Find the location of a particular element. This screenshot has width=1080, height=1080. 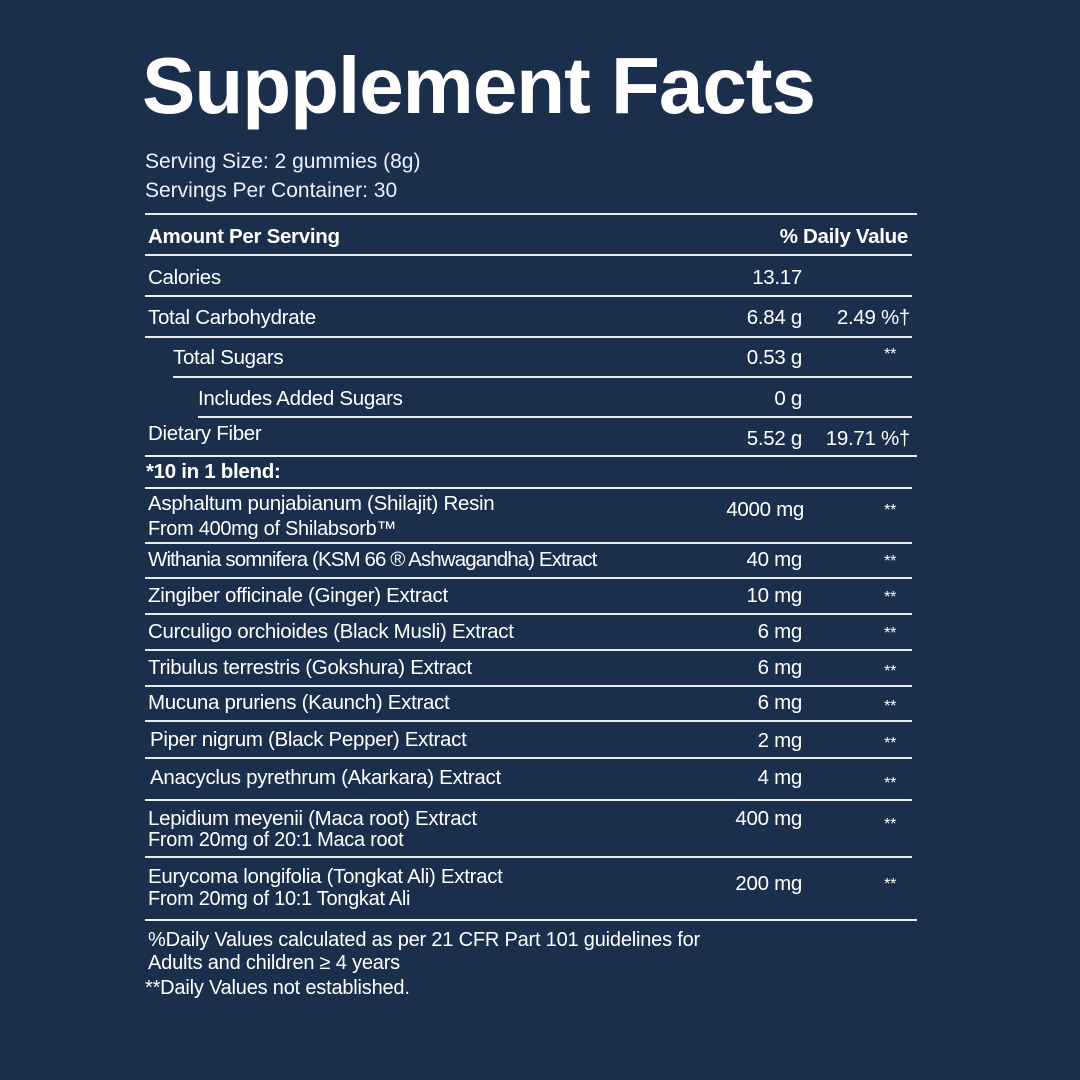

nutrient-dv: ** is located at coordinates (890, 354).